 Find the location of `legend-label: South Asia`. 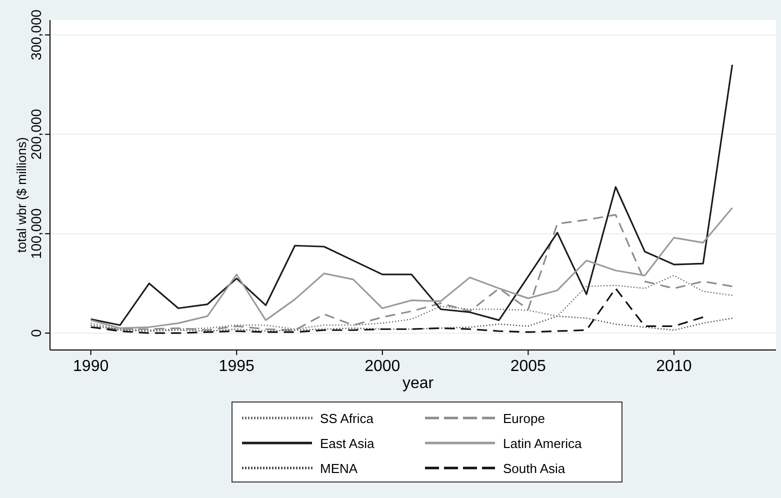

legend-label: South Asia is located at coordinates (534, 468).